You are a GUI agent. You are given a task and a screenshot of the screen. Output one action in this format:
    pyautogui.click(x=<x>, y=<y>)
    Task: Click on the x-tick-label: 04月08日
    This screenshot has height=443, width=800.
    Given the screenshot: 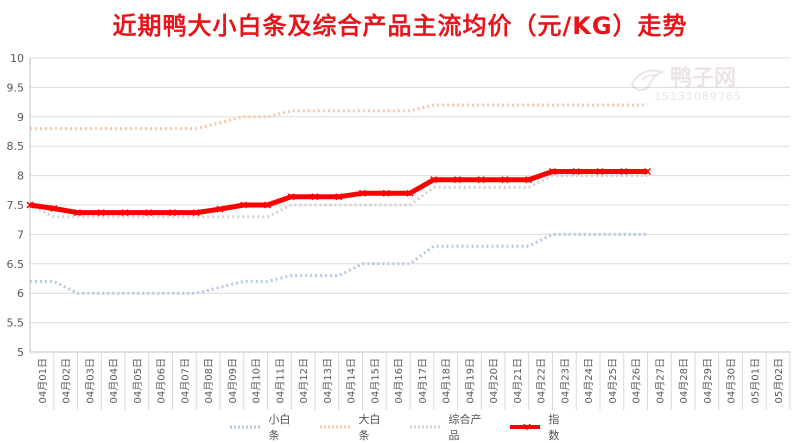 What is the action you would take?
    pyautogui.click(x=209, y=380)
    